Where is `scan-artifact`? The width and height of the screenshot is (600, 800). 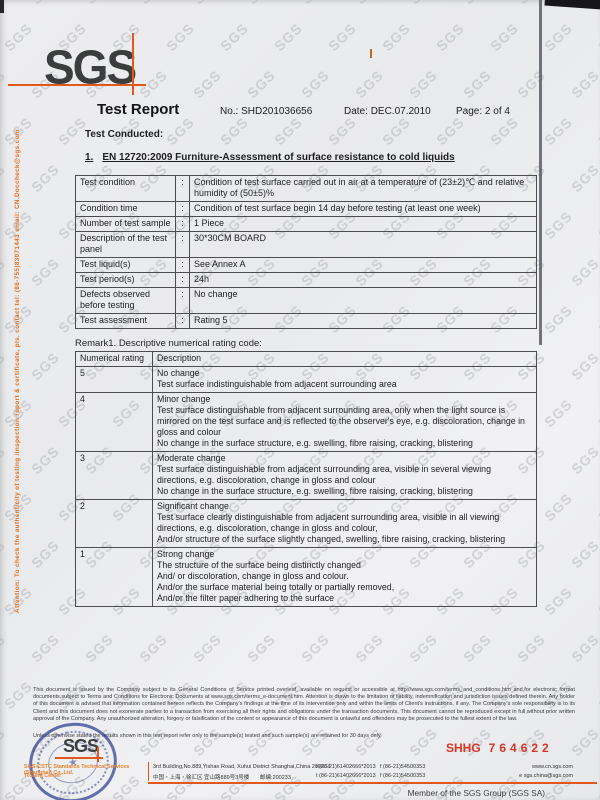
scan-artifact is located at coordinates (371, 53).